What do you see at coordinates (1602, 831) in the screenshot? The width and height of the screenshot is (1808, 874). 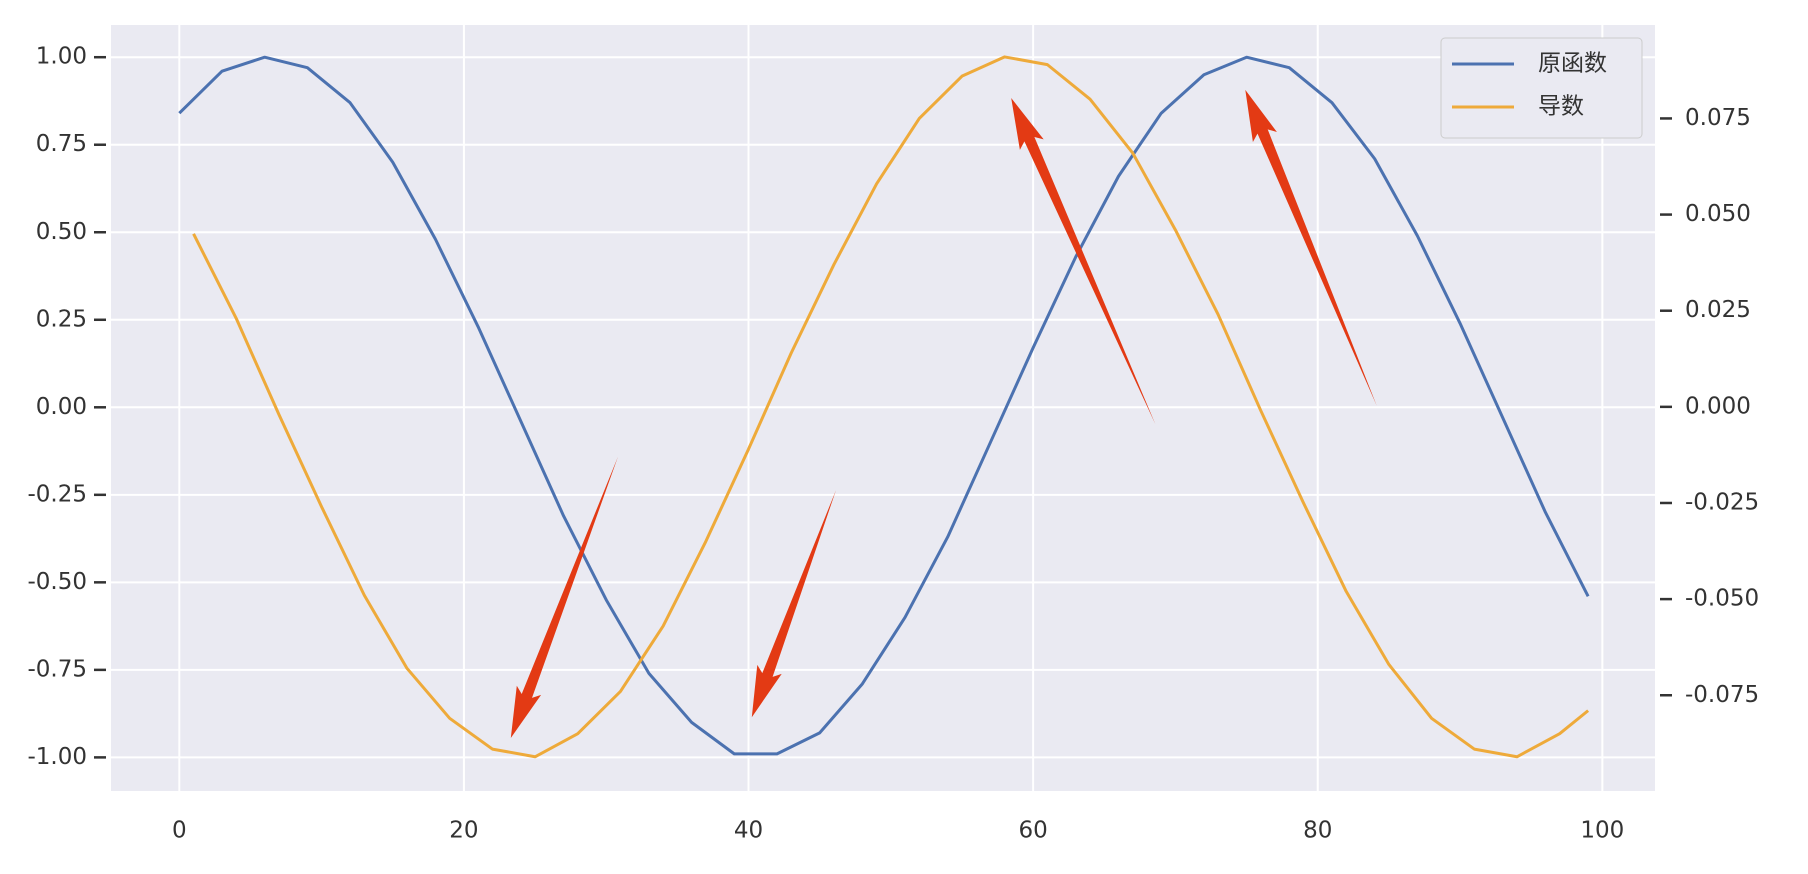 I see `x-tick-label: 100` at bounding box center [1602, 831].